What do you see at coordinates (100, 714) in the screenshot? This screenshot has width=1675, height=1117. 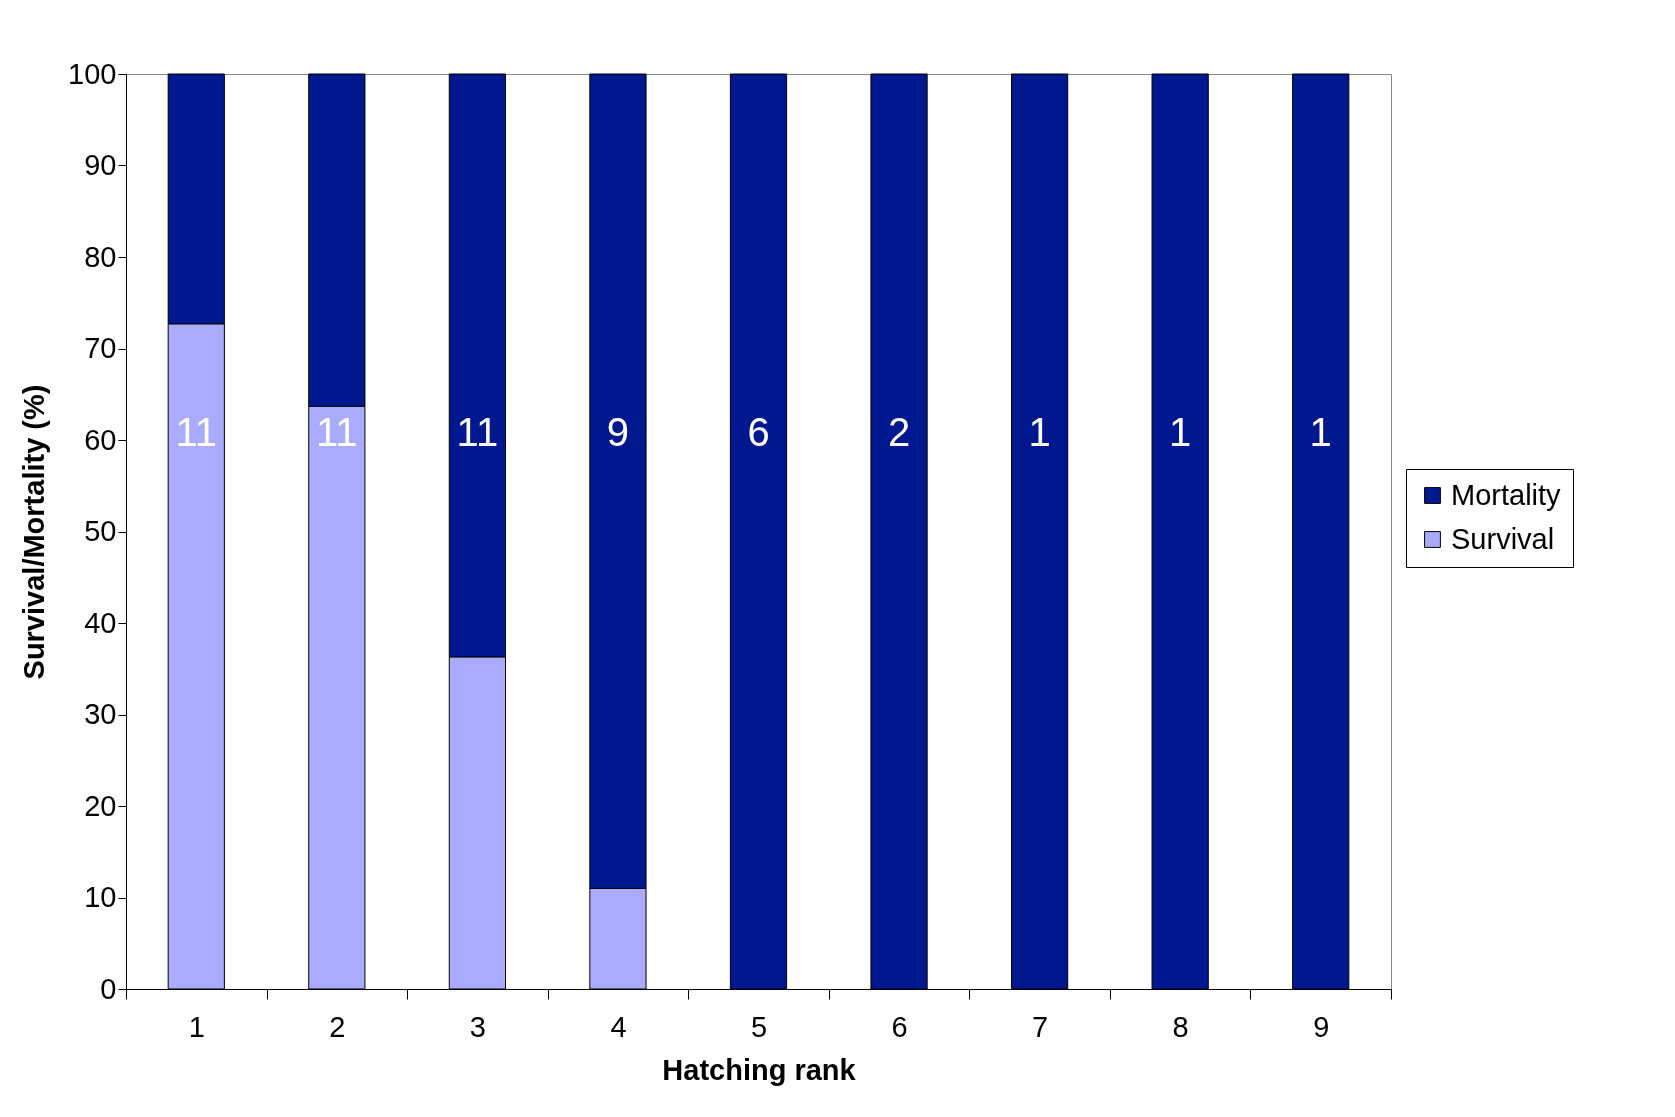 I see `y-tick-label: 30` at bounding box center [100, 714].